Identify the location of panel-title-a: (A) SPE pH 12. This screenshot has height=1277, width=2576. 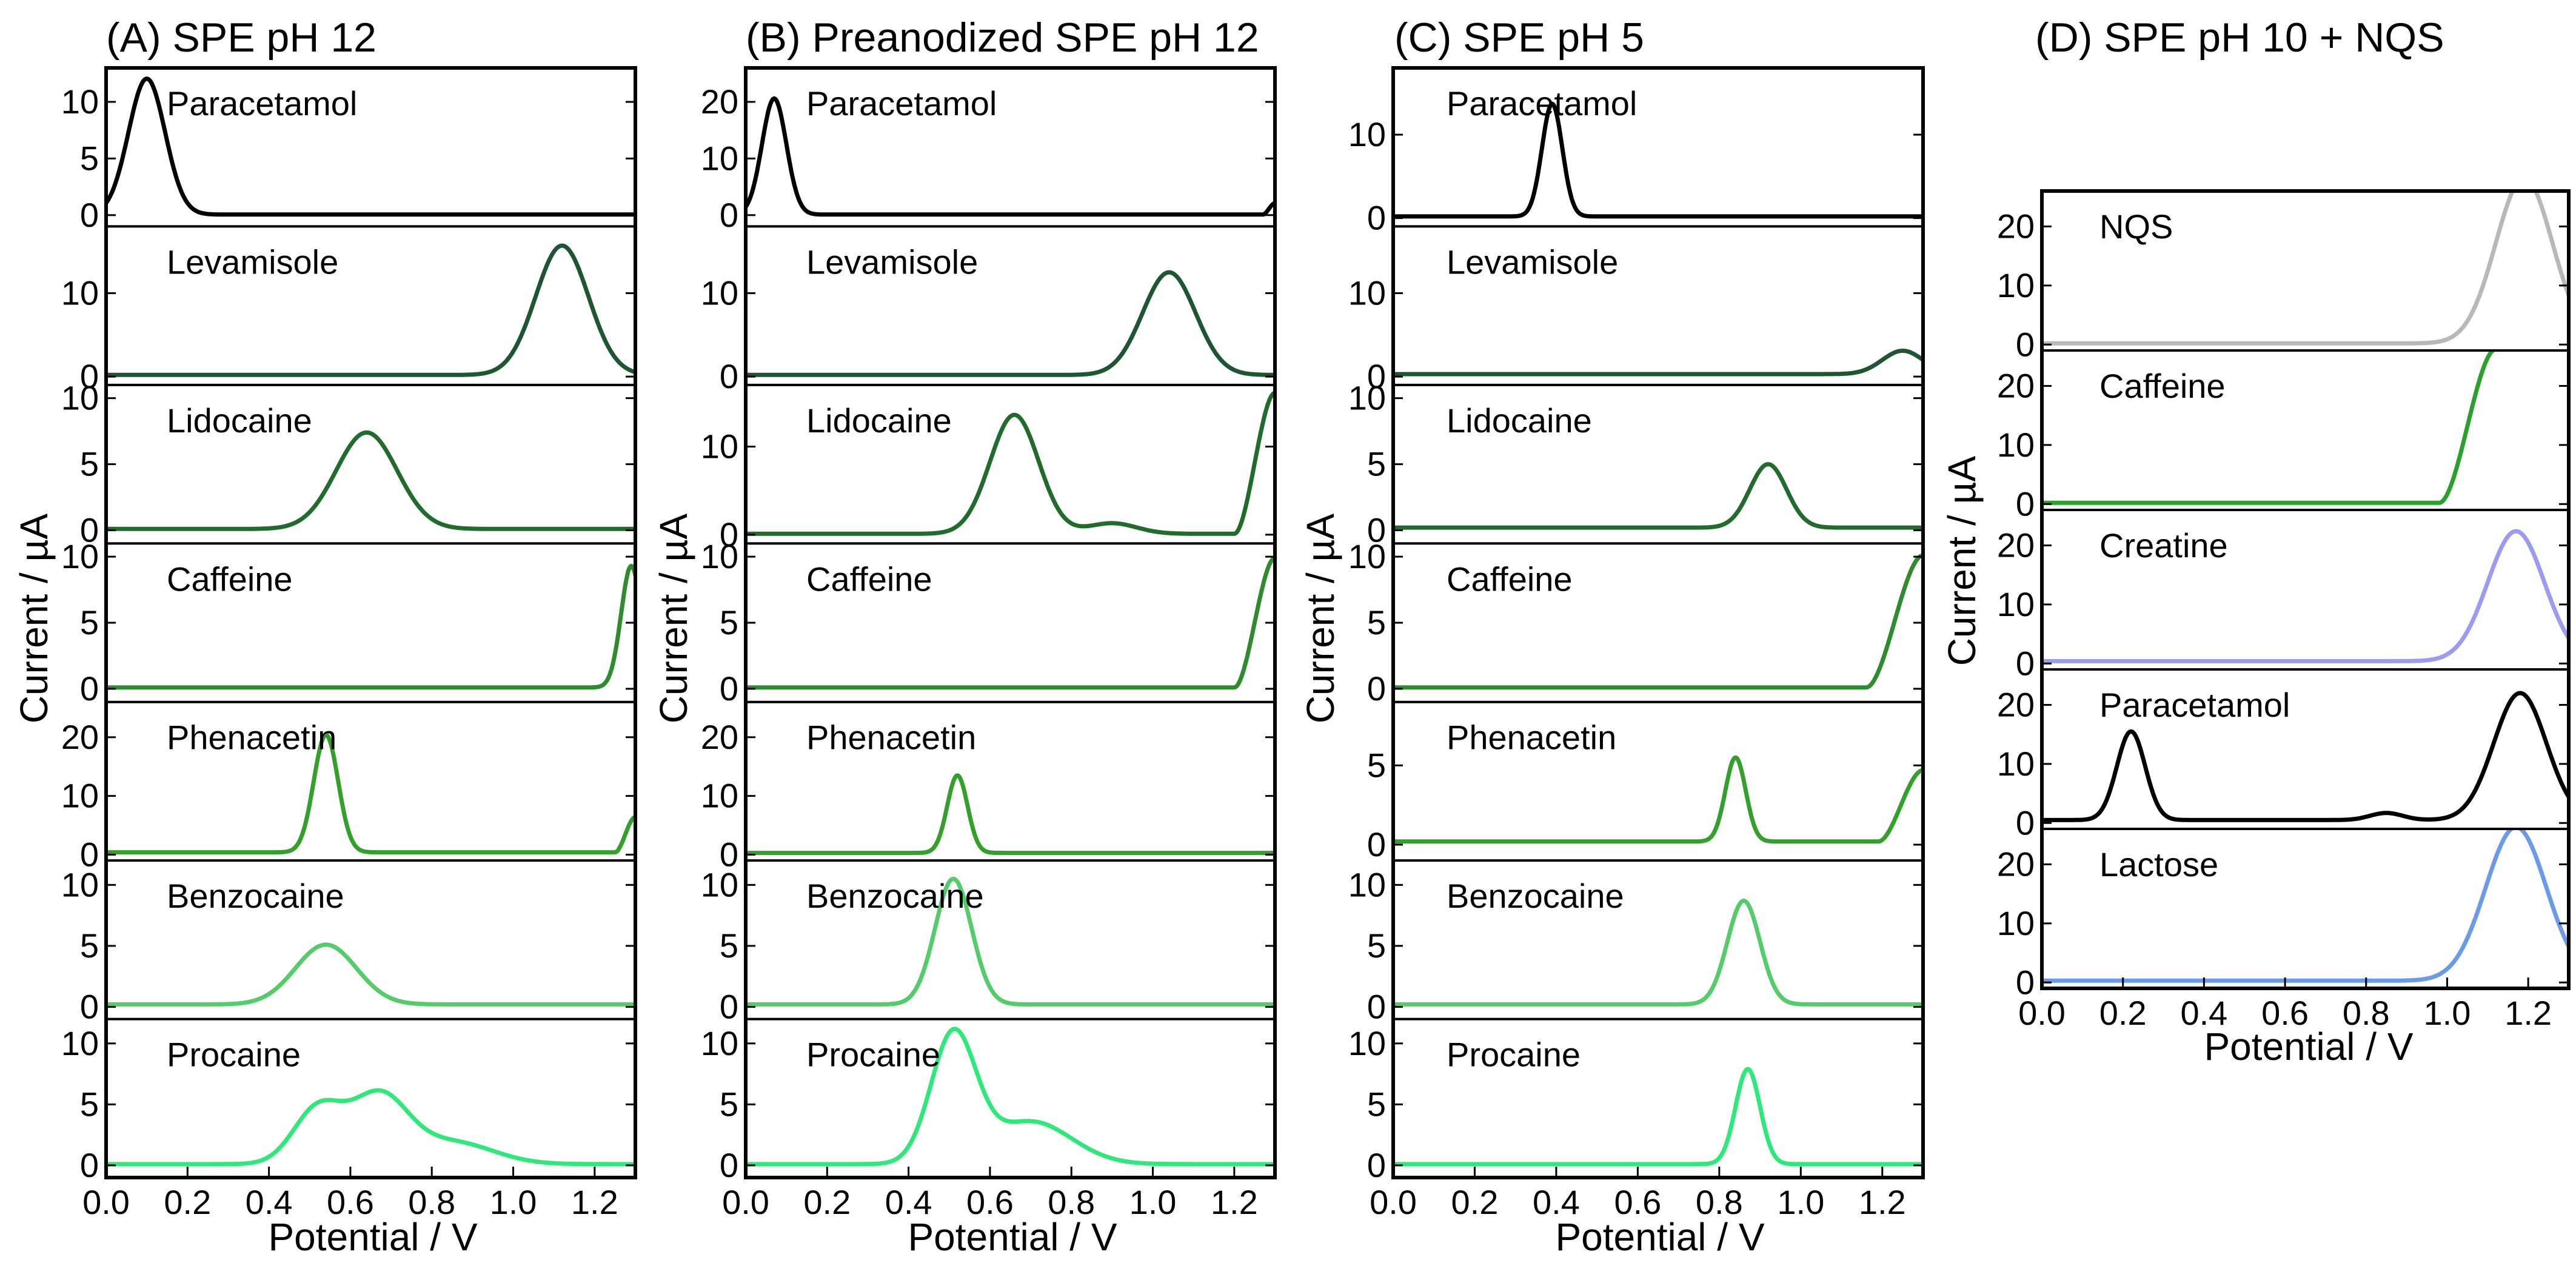
(241, 38).